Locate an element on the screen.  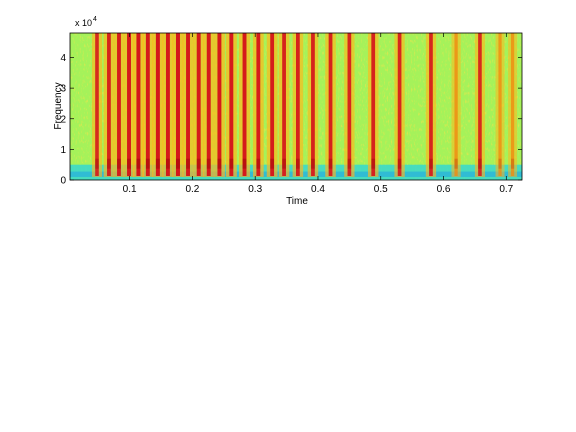
y-tick-label: 3 is located at coordinates (63, 89).